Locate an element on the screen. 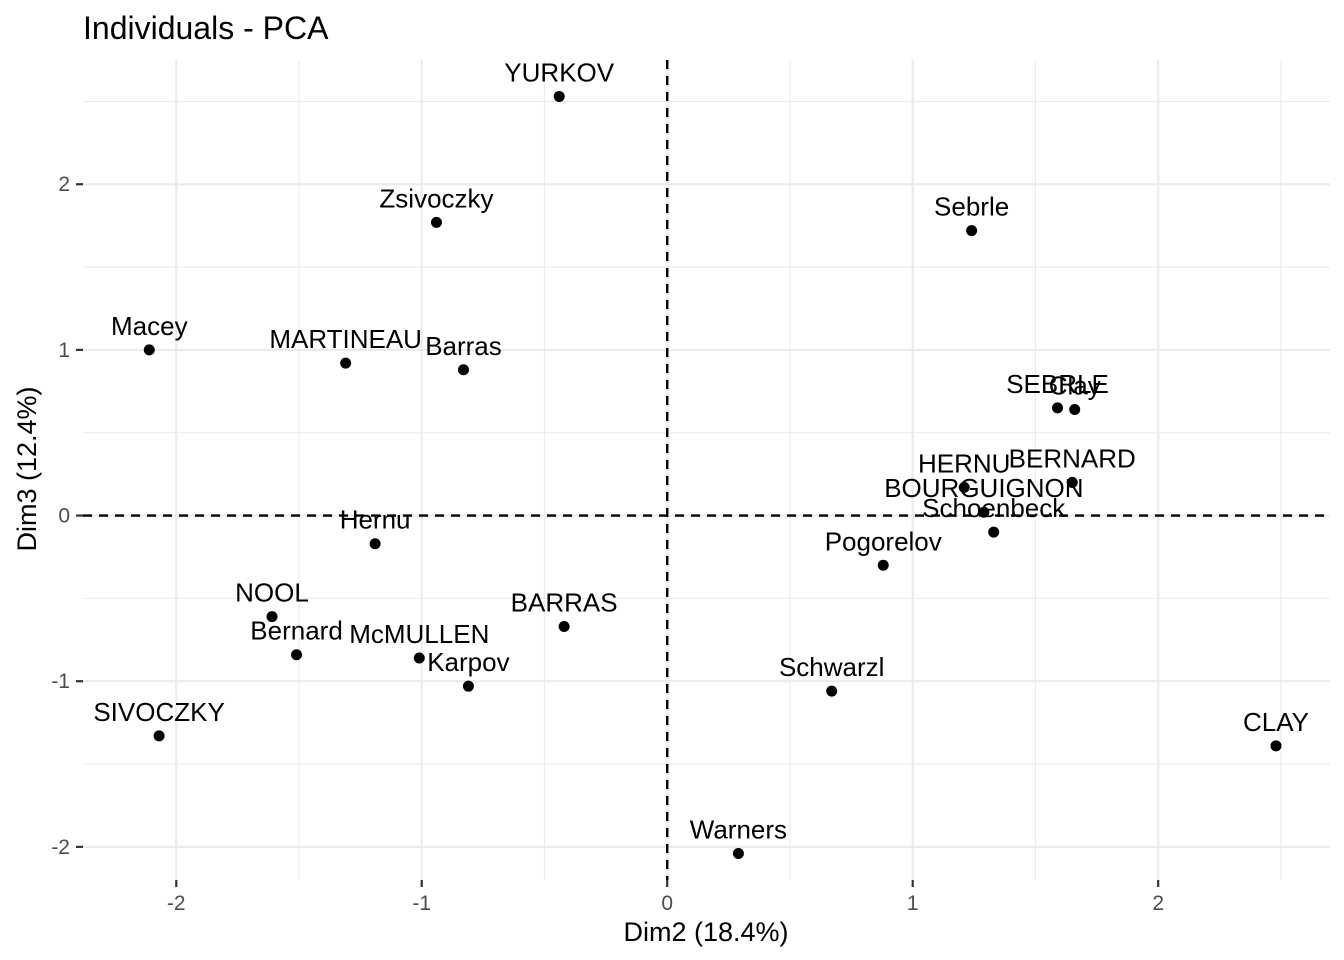  point-label: Clay is located at coordinates (1075, 386).